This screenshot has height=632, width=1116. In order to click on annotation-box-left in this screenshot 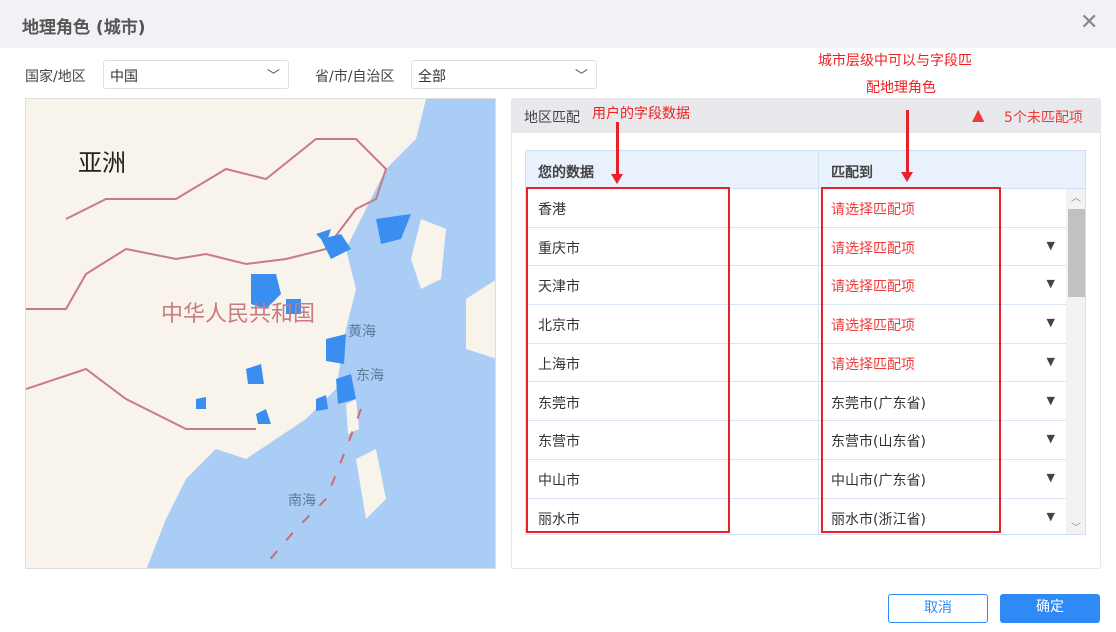, I will do `click(628, 360)`.